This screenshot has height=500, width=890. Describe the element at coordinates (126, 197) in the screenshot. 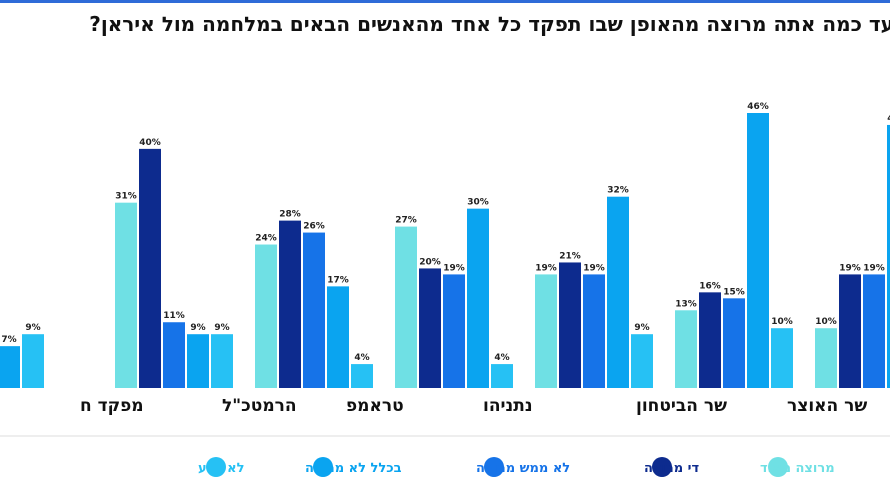

I see `bar-value-label: 31%` at that location.